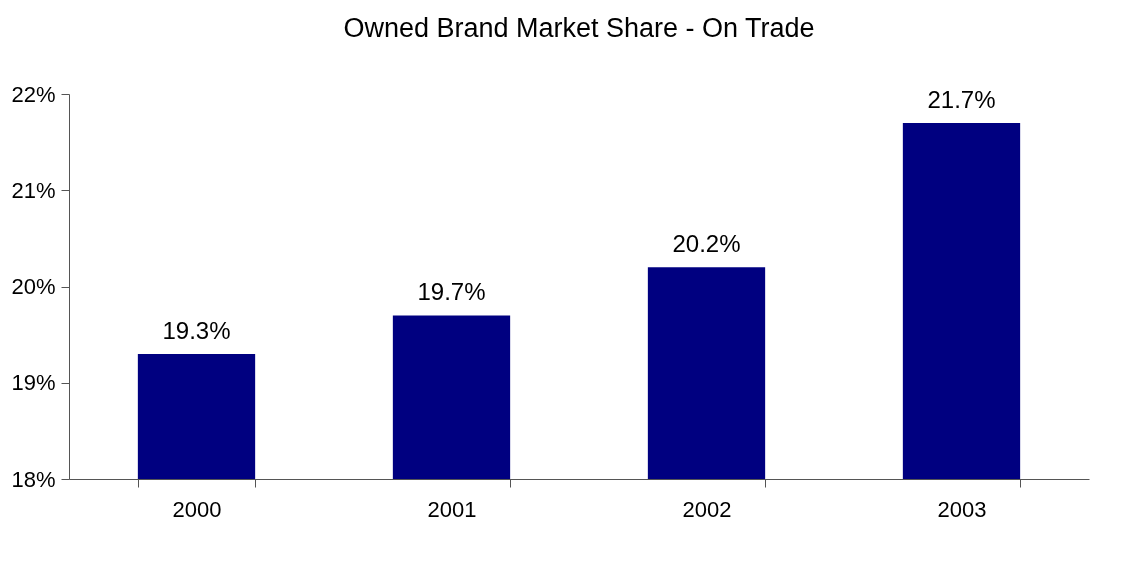 The image size is (1143, 562). Describe the element at coordinates (706, 244) in the screenshot. I see `data-label: 20.2%` at that location.